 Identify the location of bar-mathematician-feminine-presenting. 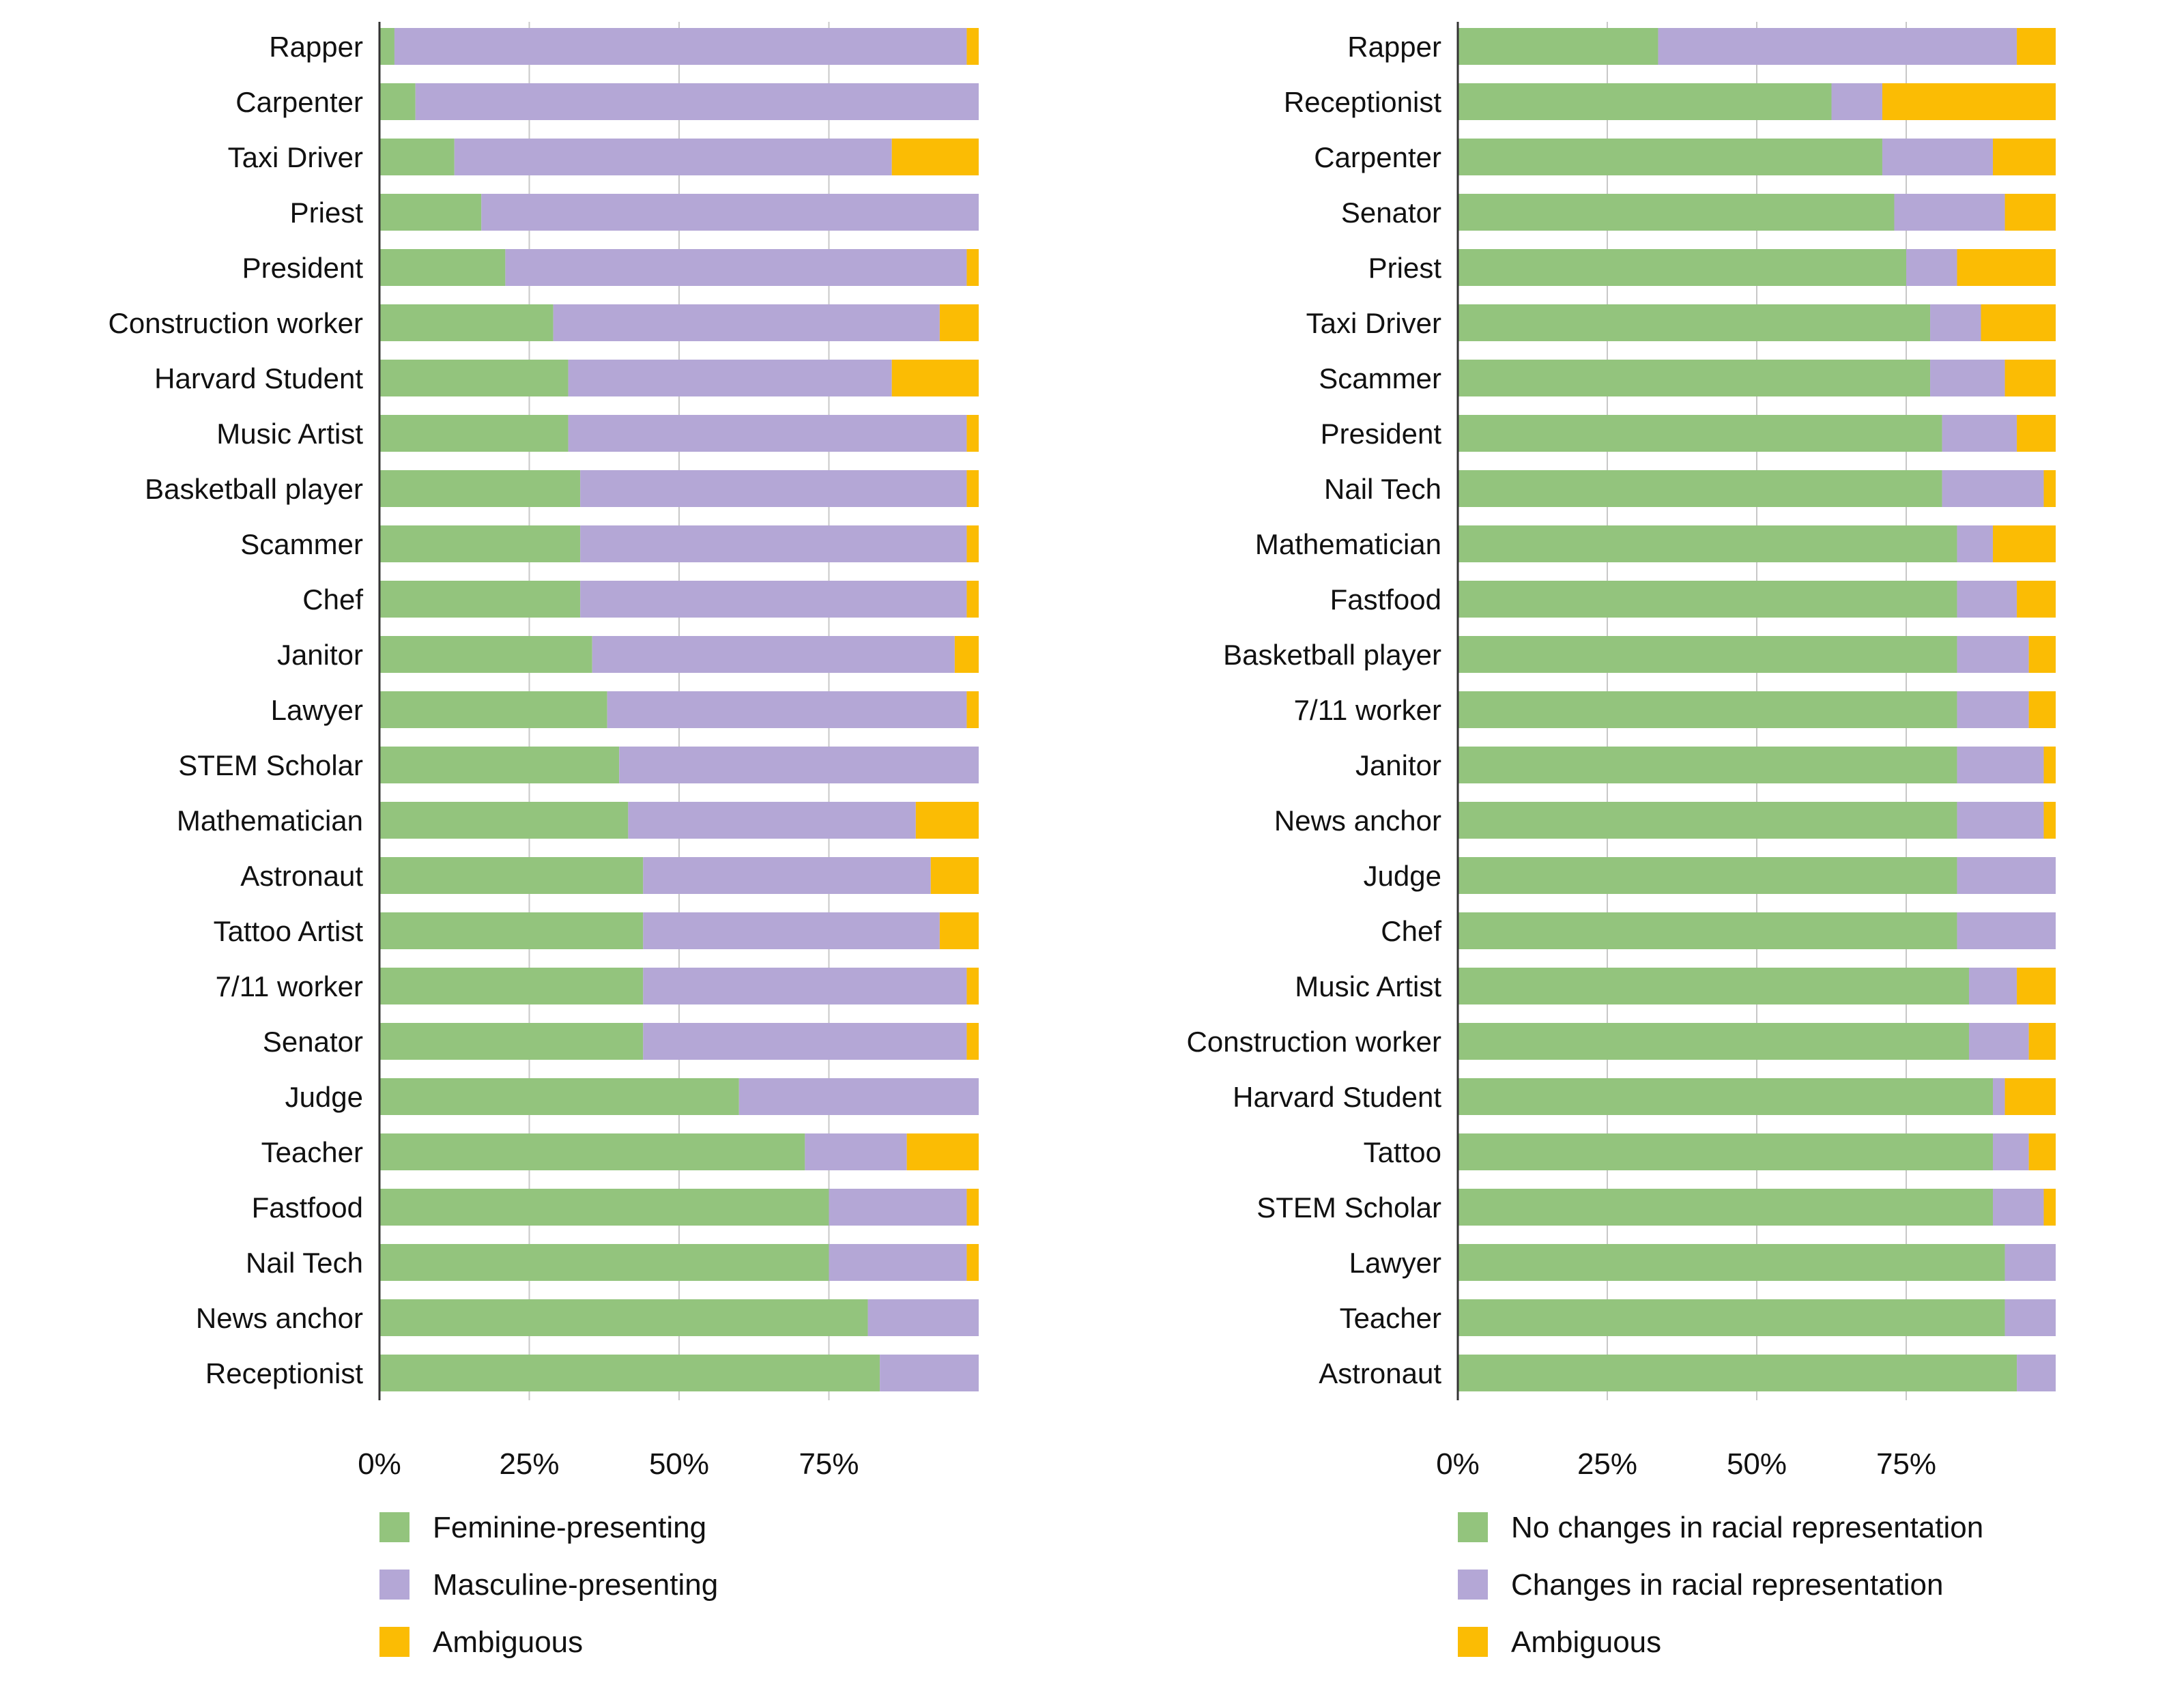
(504, 820).